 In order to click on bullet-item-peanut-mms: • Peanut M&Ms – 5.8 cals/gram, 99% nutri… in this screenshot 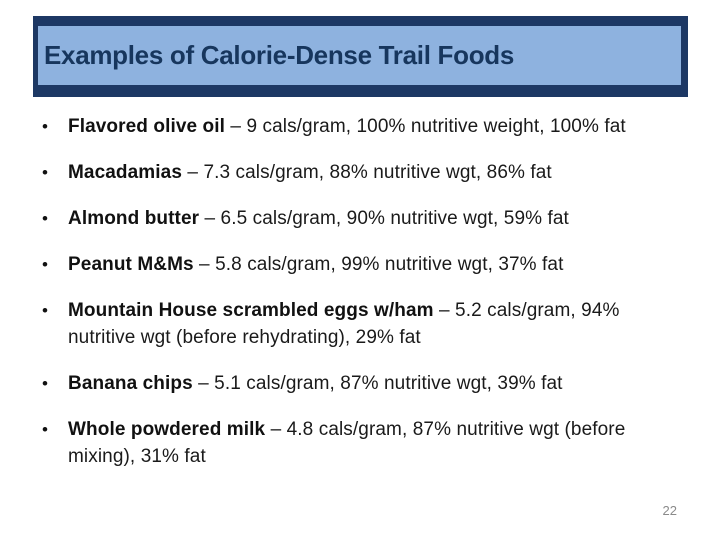, I will do `click(354, 264)`.